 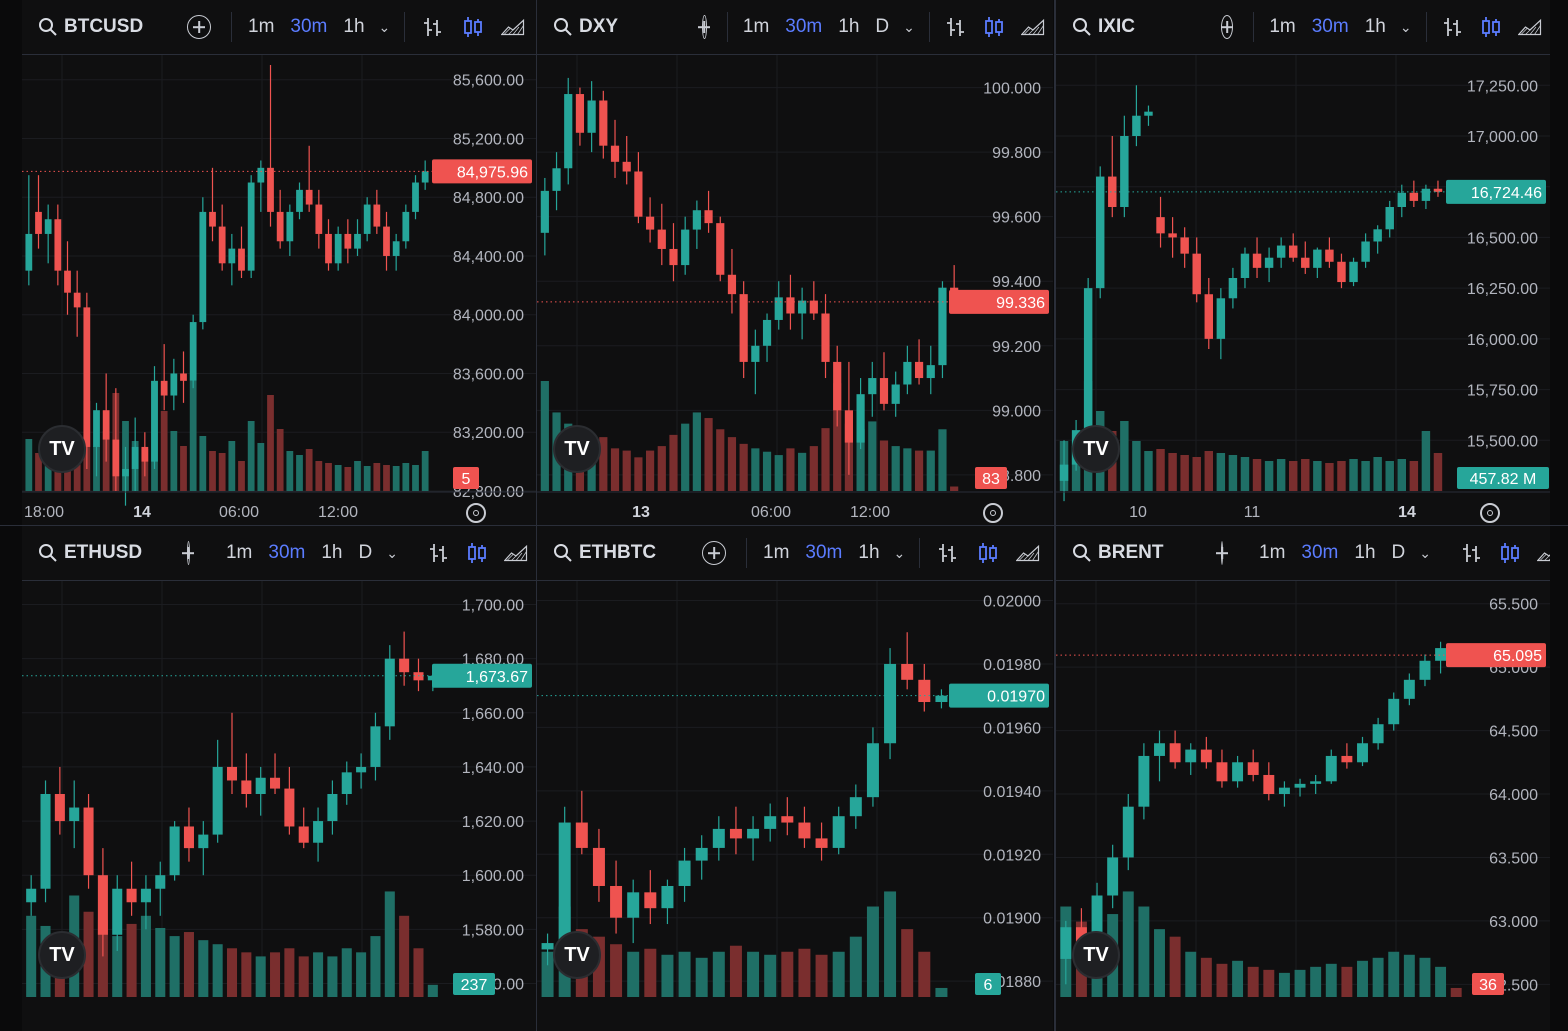 I want to click on volume-tag, so click(x=466, y=478).